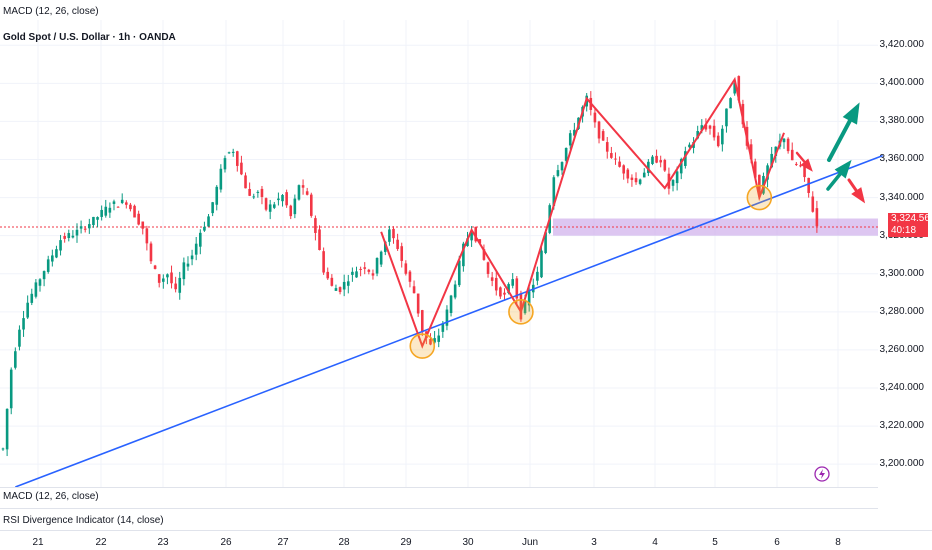 The height and width of the screenshot is (550, 932). Describe the element at coordinates (51, 11) in the screenshot. I see `macd-top-label: MACD (12, 26, close)` at that location.